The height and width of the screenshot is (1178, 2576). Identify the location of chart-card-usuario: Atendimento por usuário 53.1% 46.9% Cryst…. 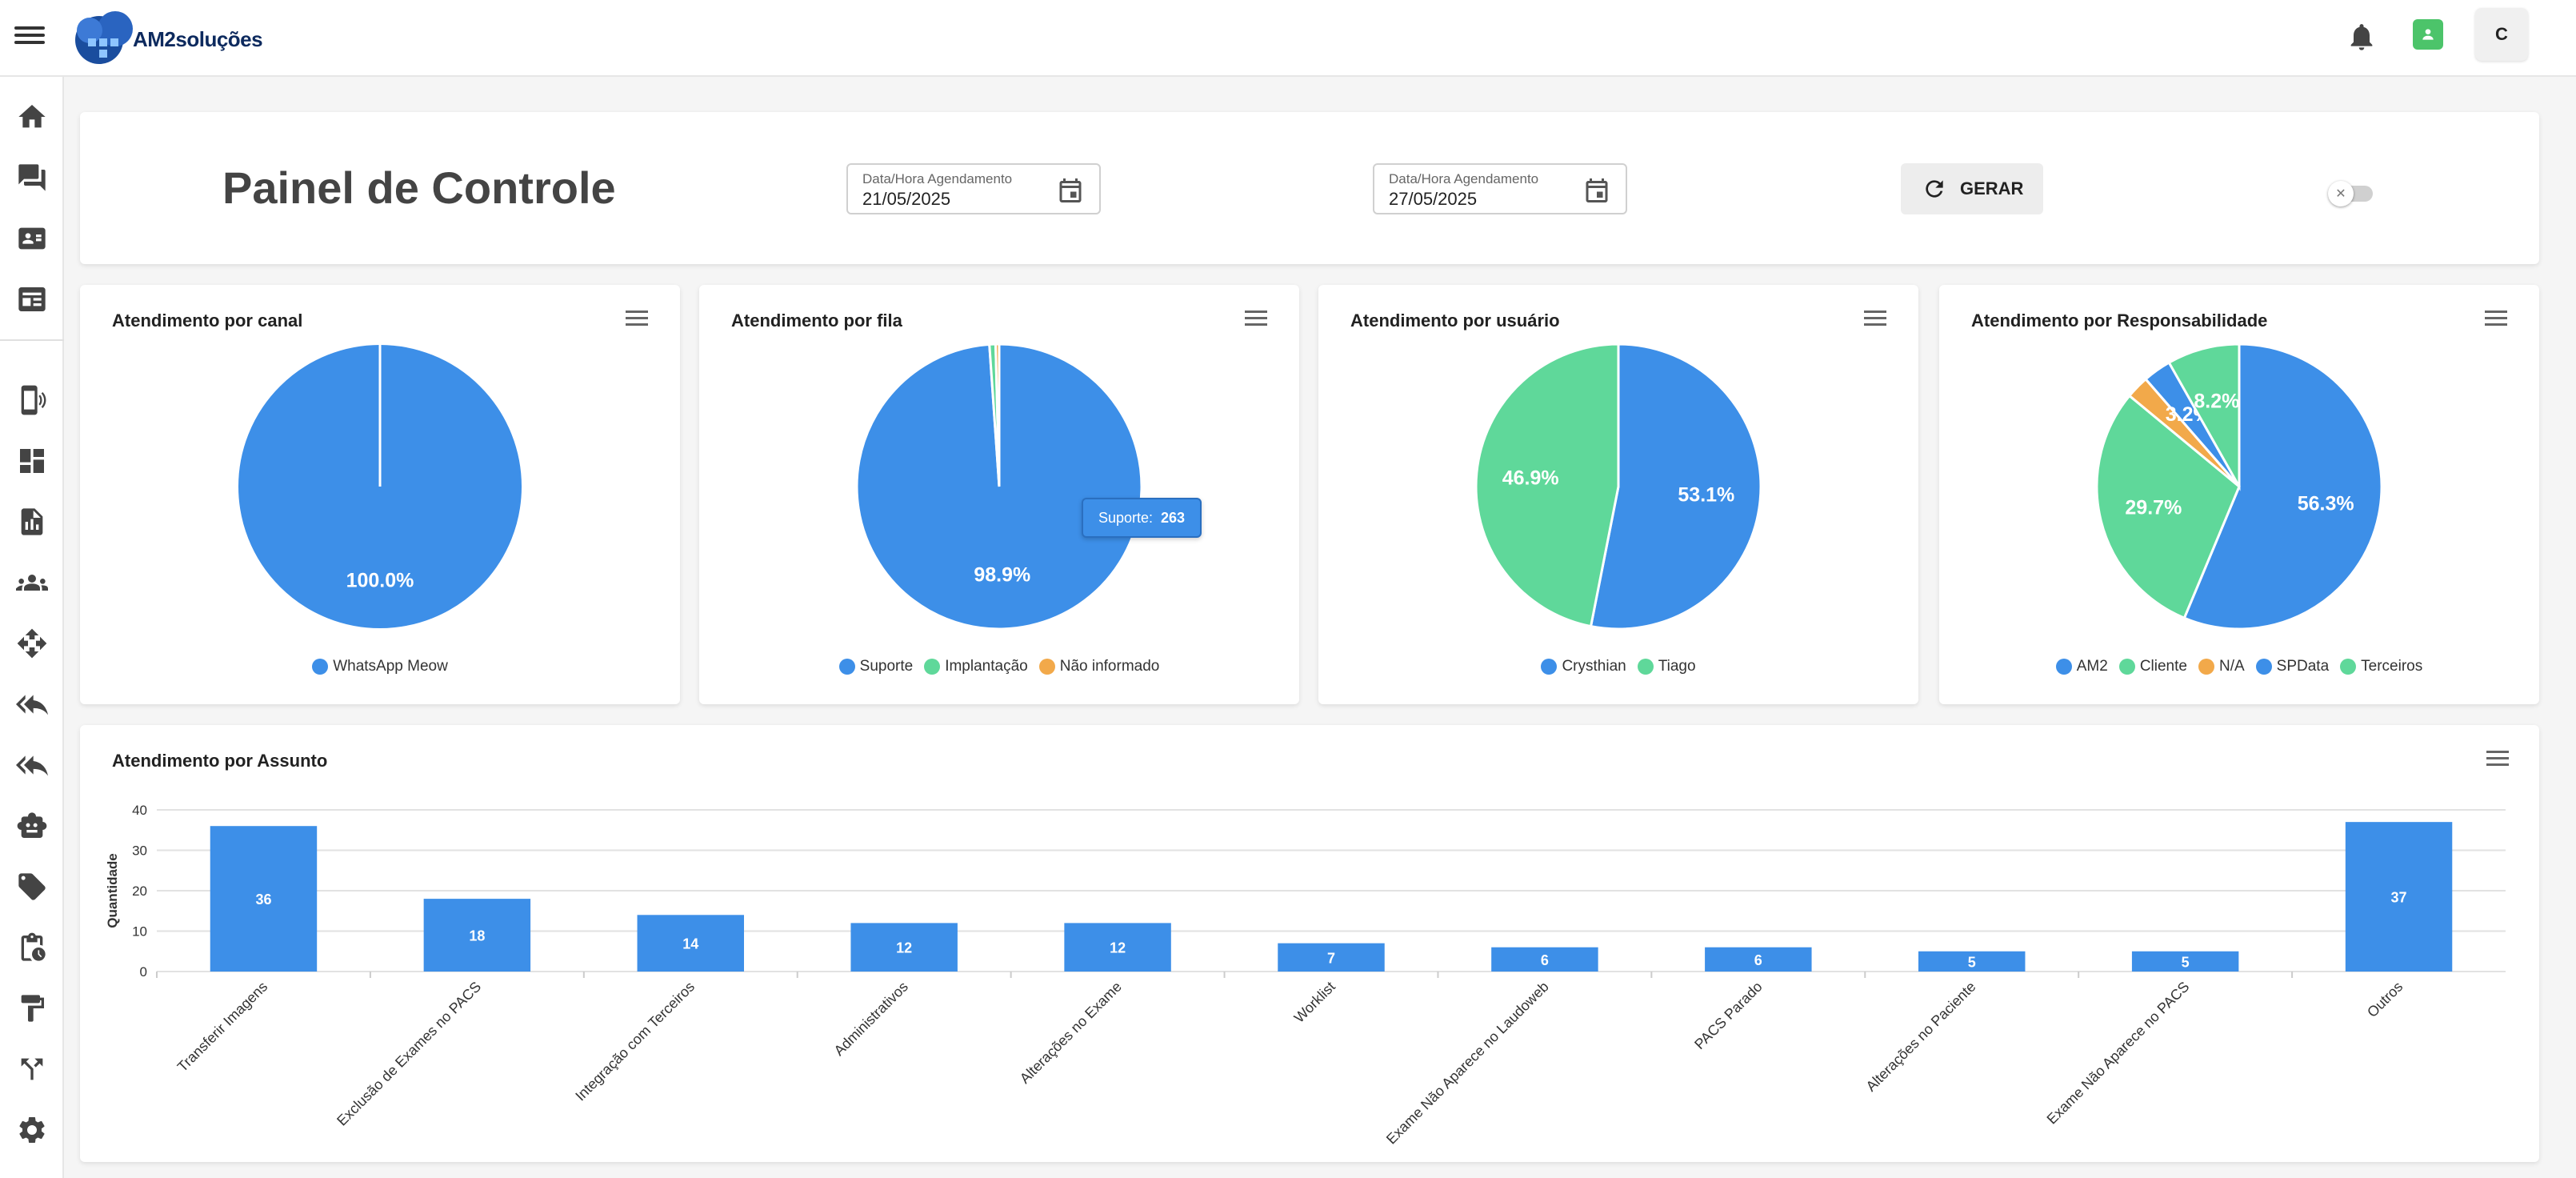
(1618, 494).